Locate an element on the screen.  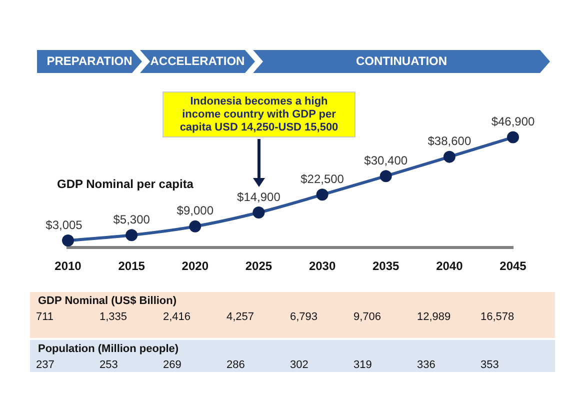
data-label: $5,300 is located at coordinates (131, 219).